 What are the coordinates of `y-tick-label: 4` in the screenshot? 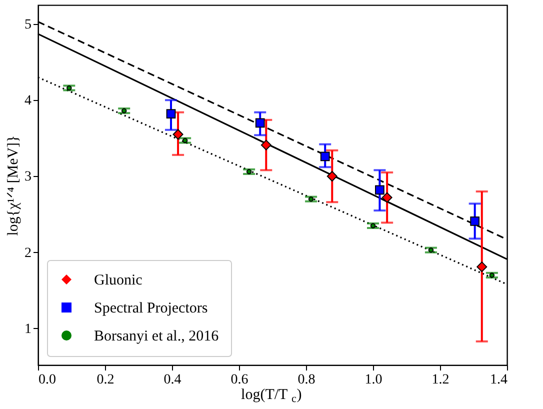 It's located at (28, 101).